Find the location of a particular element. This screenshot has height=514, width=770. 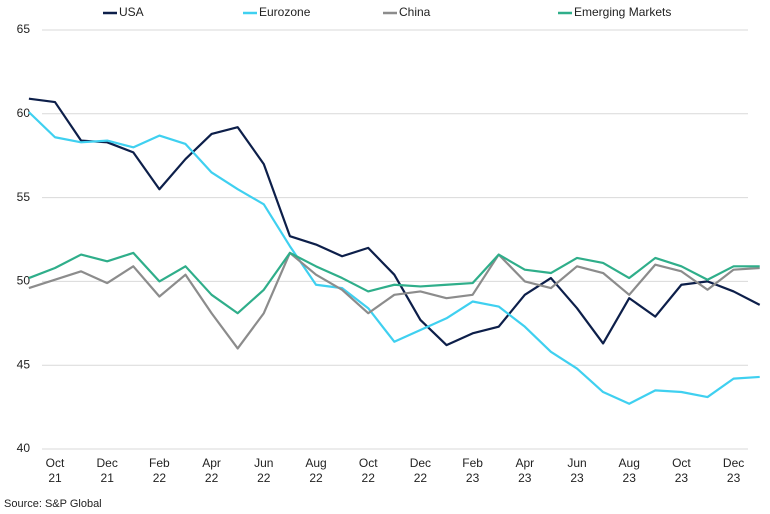

x-tick-label: Aug 23 is located at coordinates (629, 470).